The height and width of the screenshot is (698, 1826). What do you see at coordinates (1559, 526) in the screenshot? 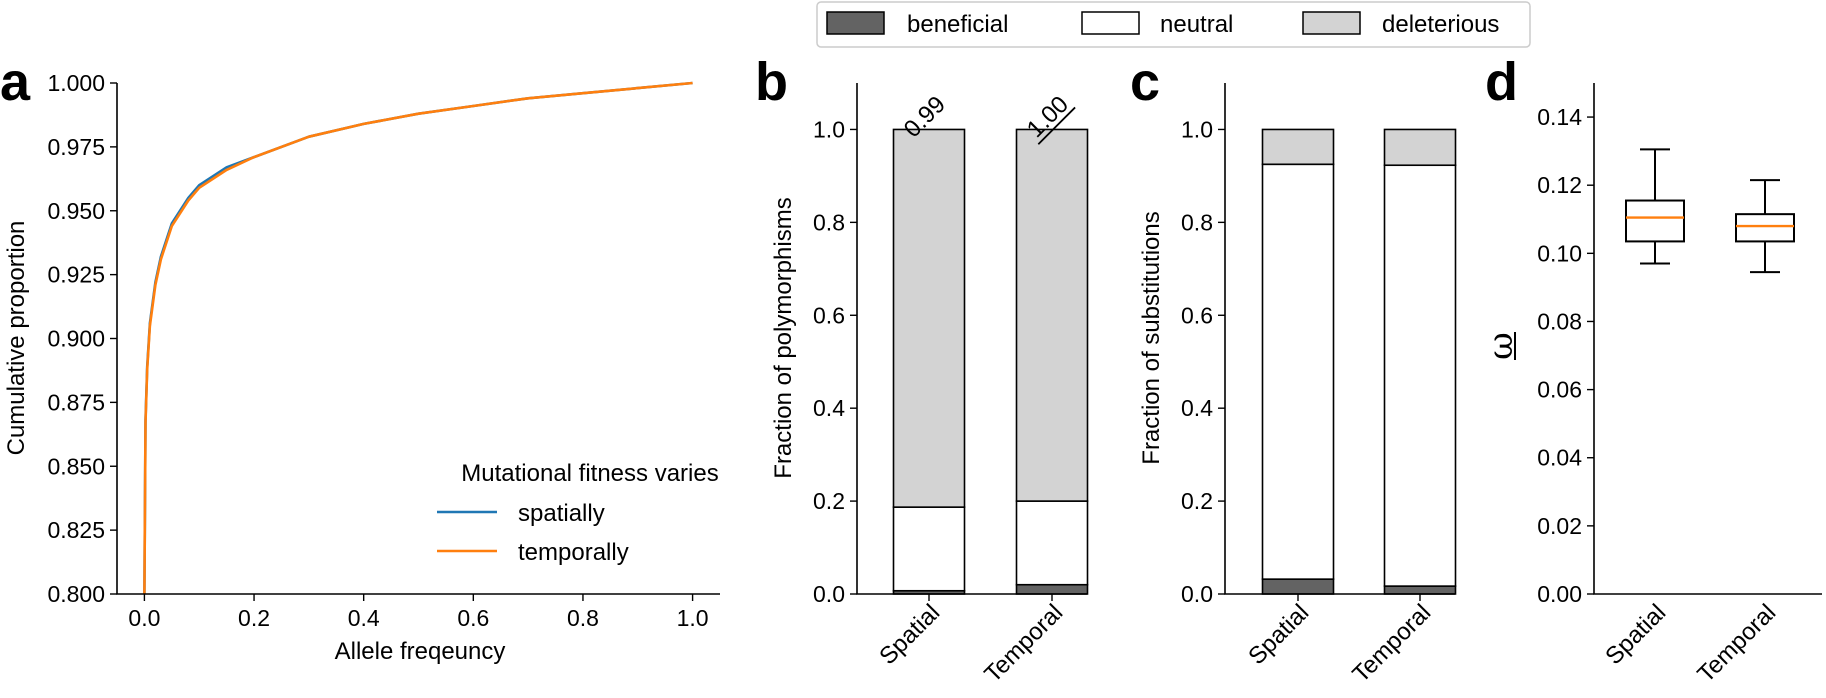
I see `panel-d-ytick-label: 0.02` at bounding box center [1559, 526].